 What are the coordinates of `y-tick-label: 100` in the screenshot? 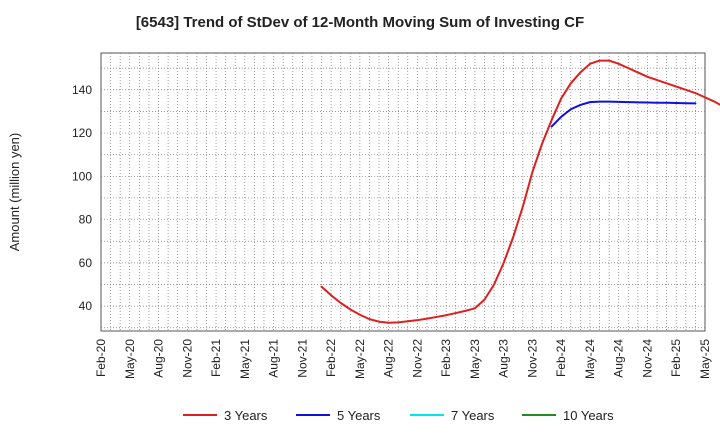 It's located at (82, 176).